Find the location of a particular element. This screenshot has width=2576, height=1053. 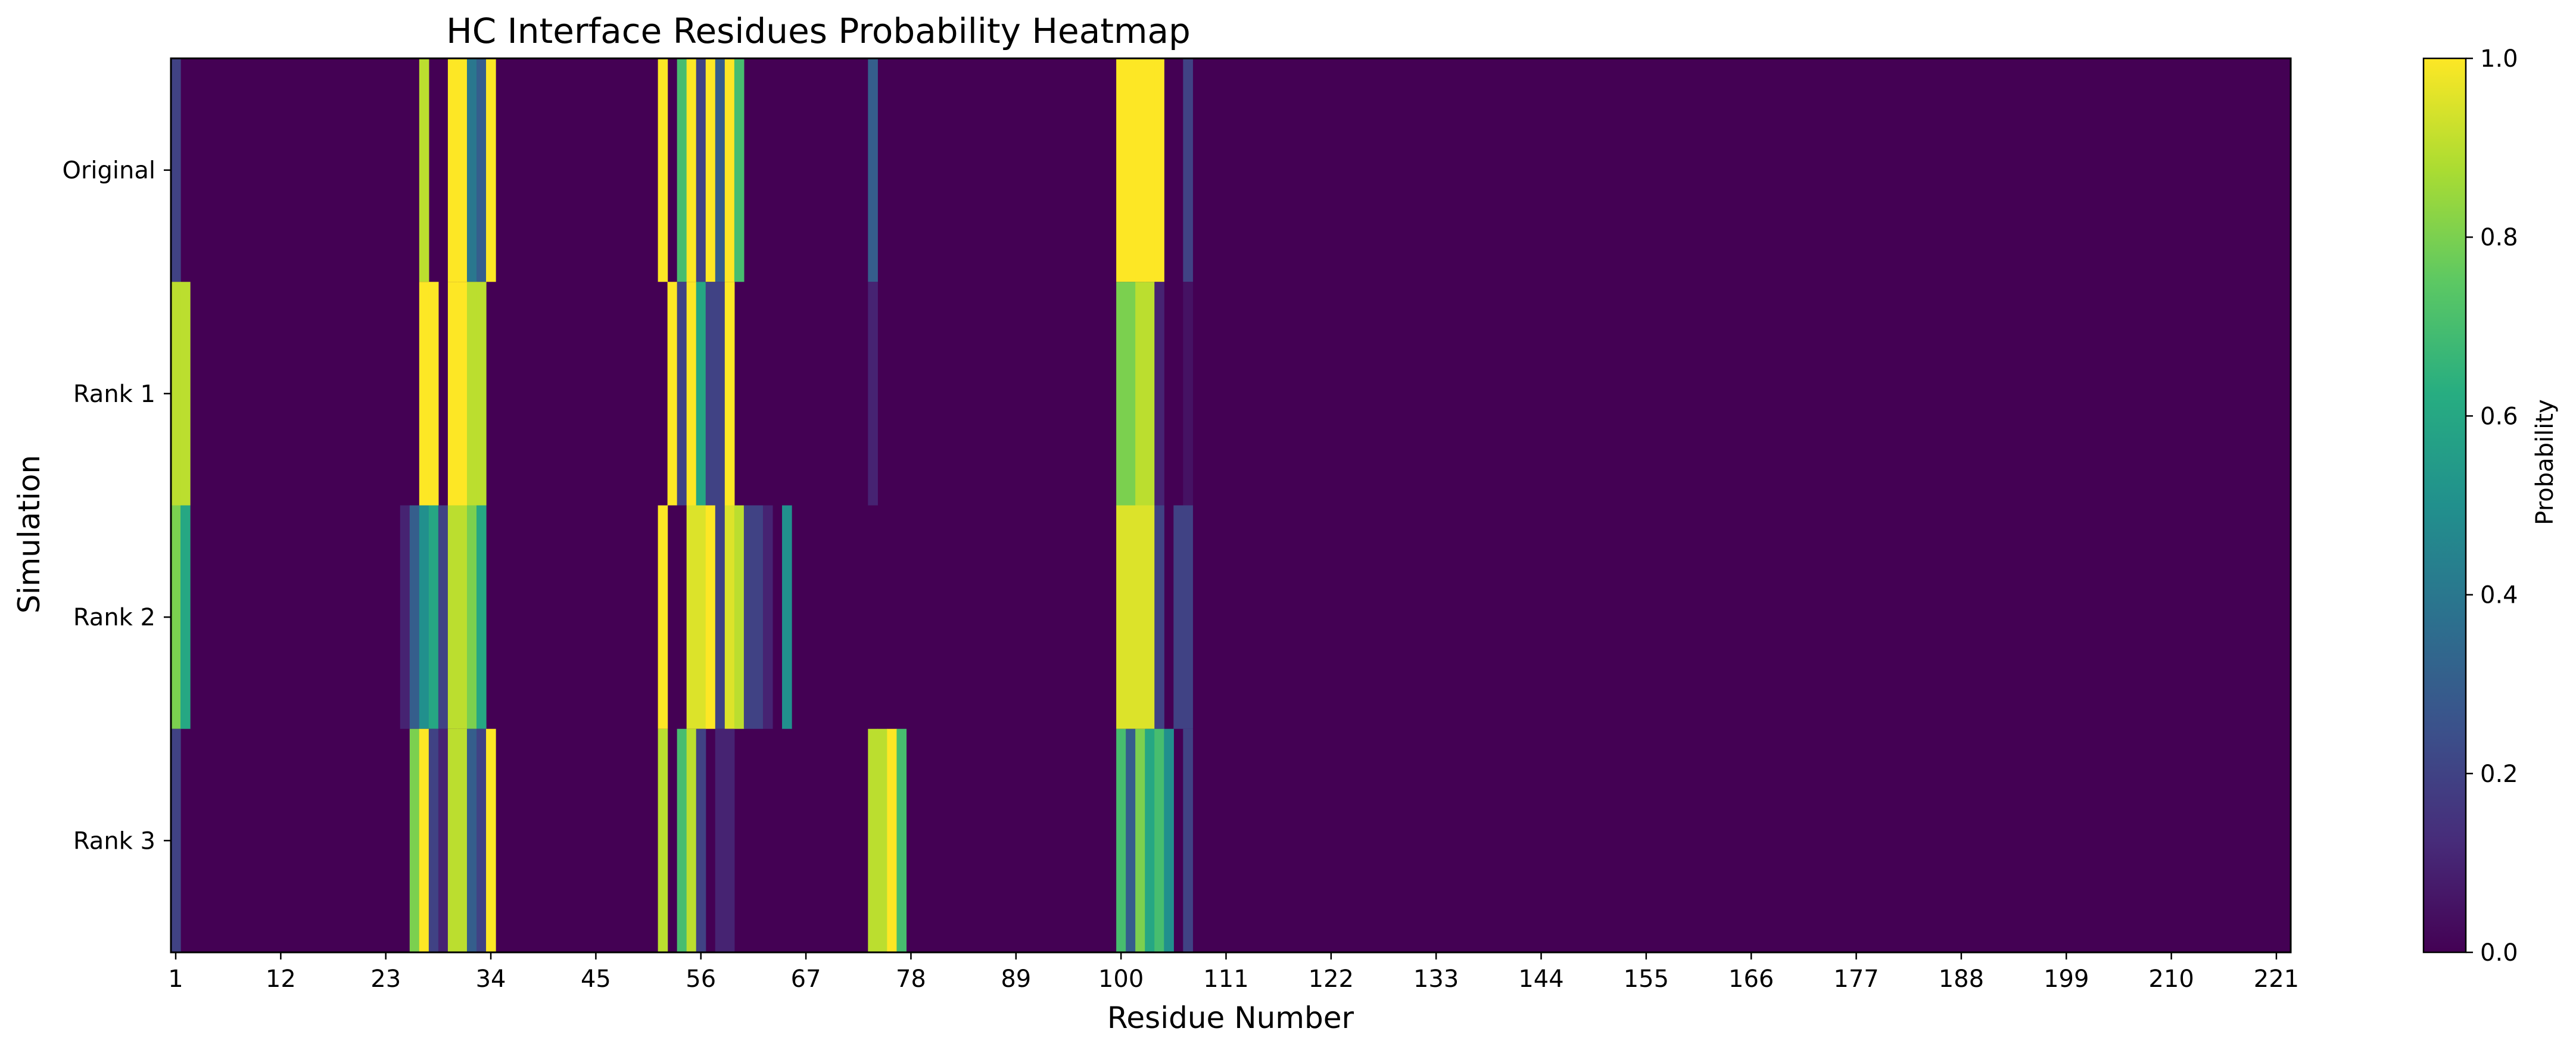

x-tick-label: 133 is located at coordinates (1436, 979).